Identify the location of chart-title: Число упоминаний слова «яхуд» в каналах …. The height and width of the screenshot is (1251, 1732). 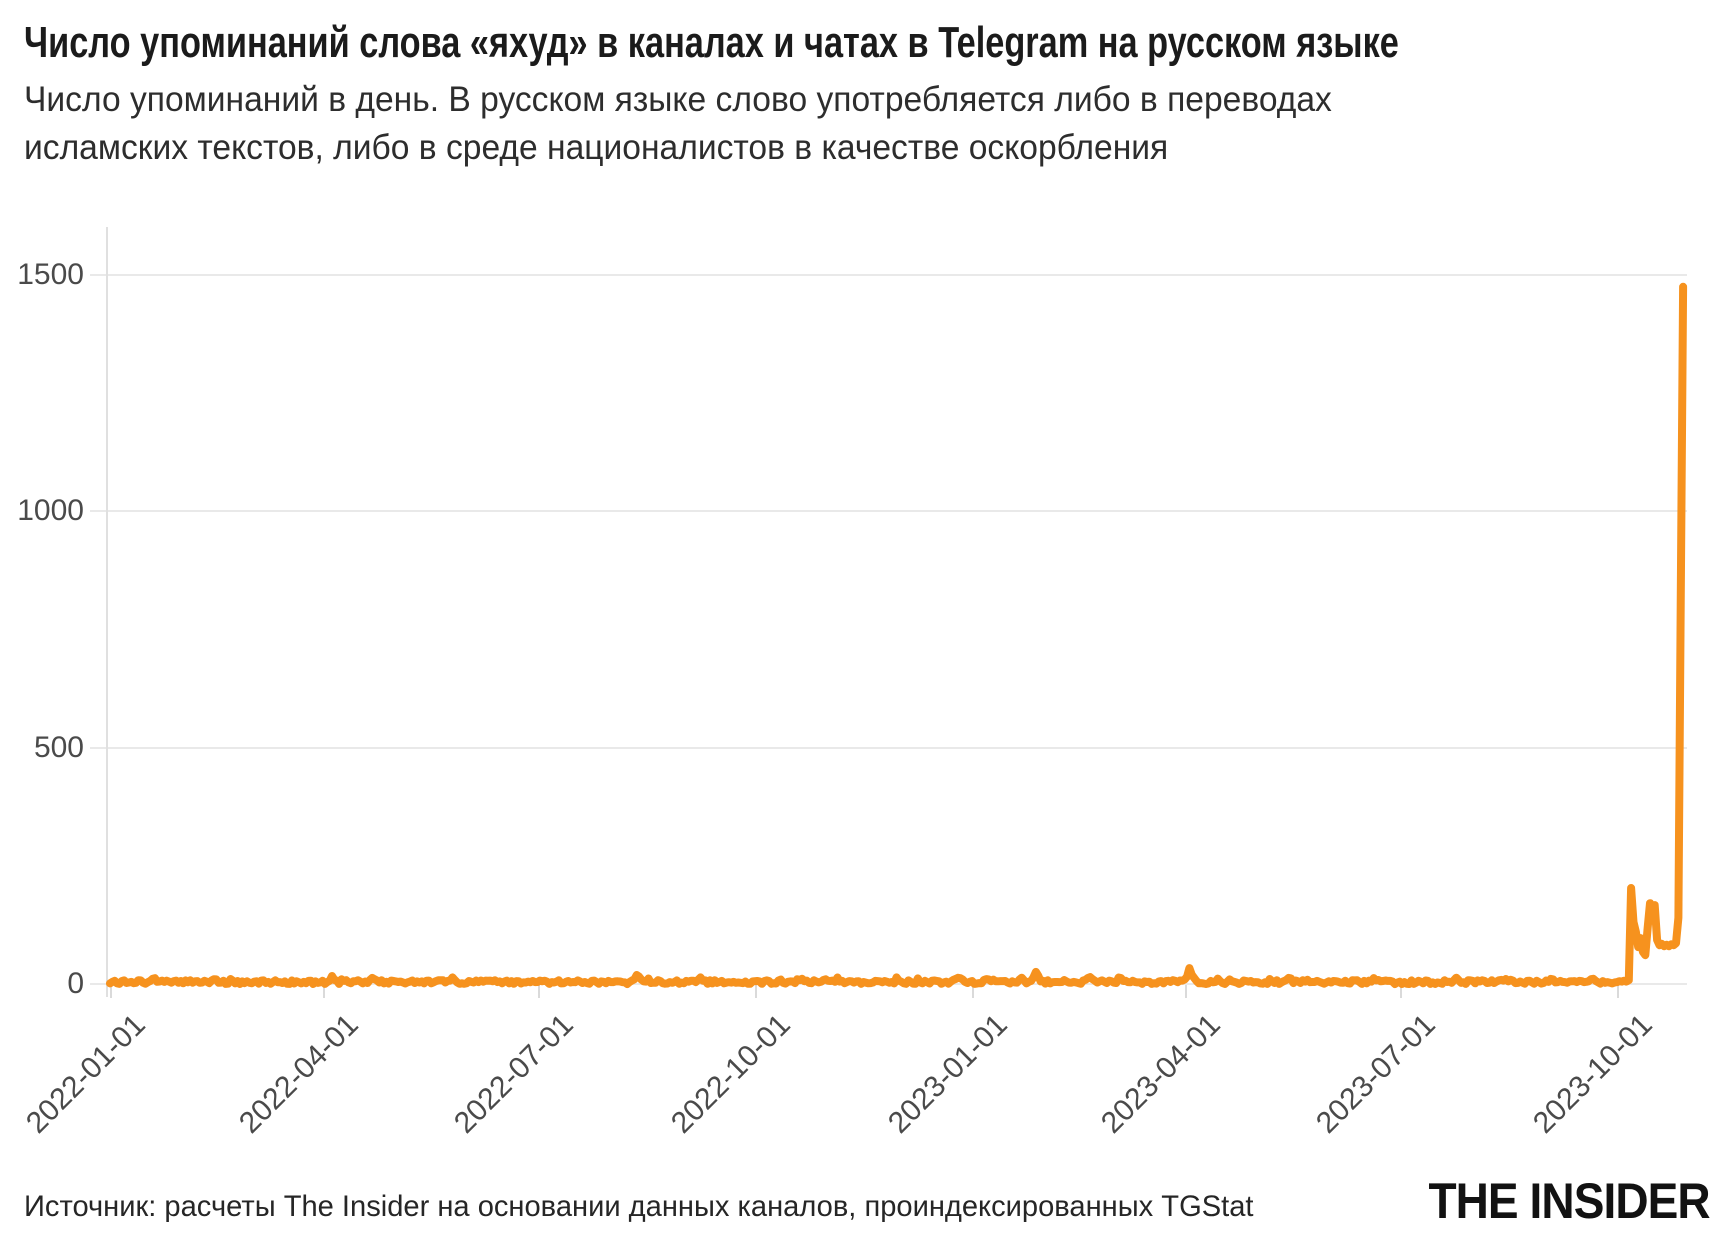
(711, 42).